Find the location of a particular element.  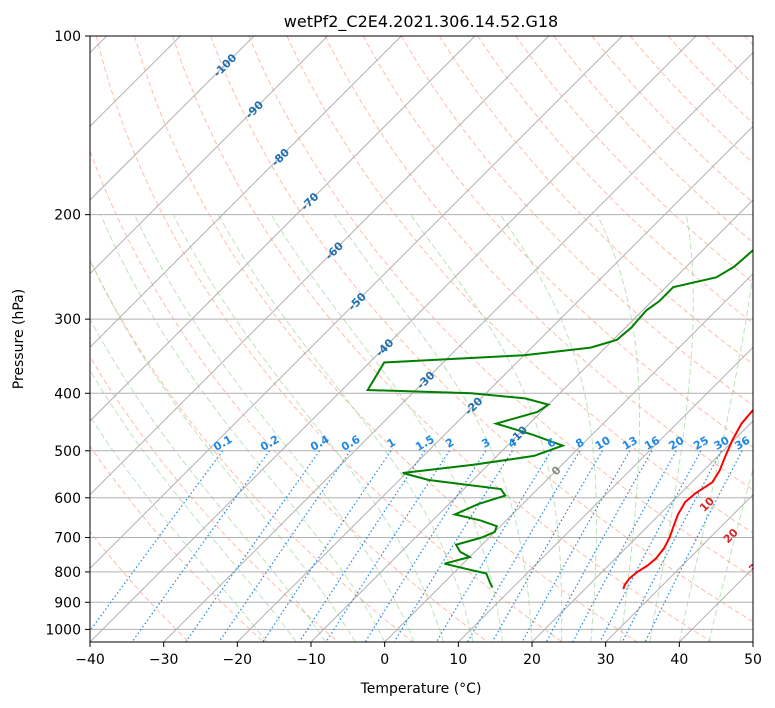

chart-title: wetPf2_C2E4.2021.306.14.52.G18 is located at coordinates (421, 22).